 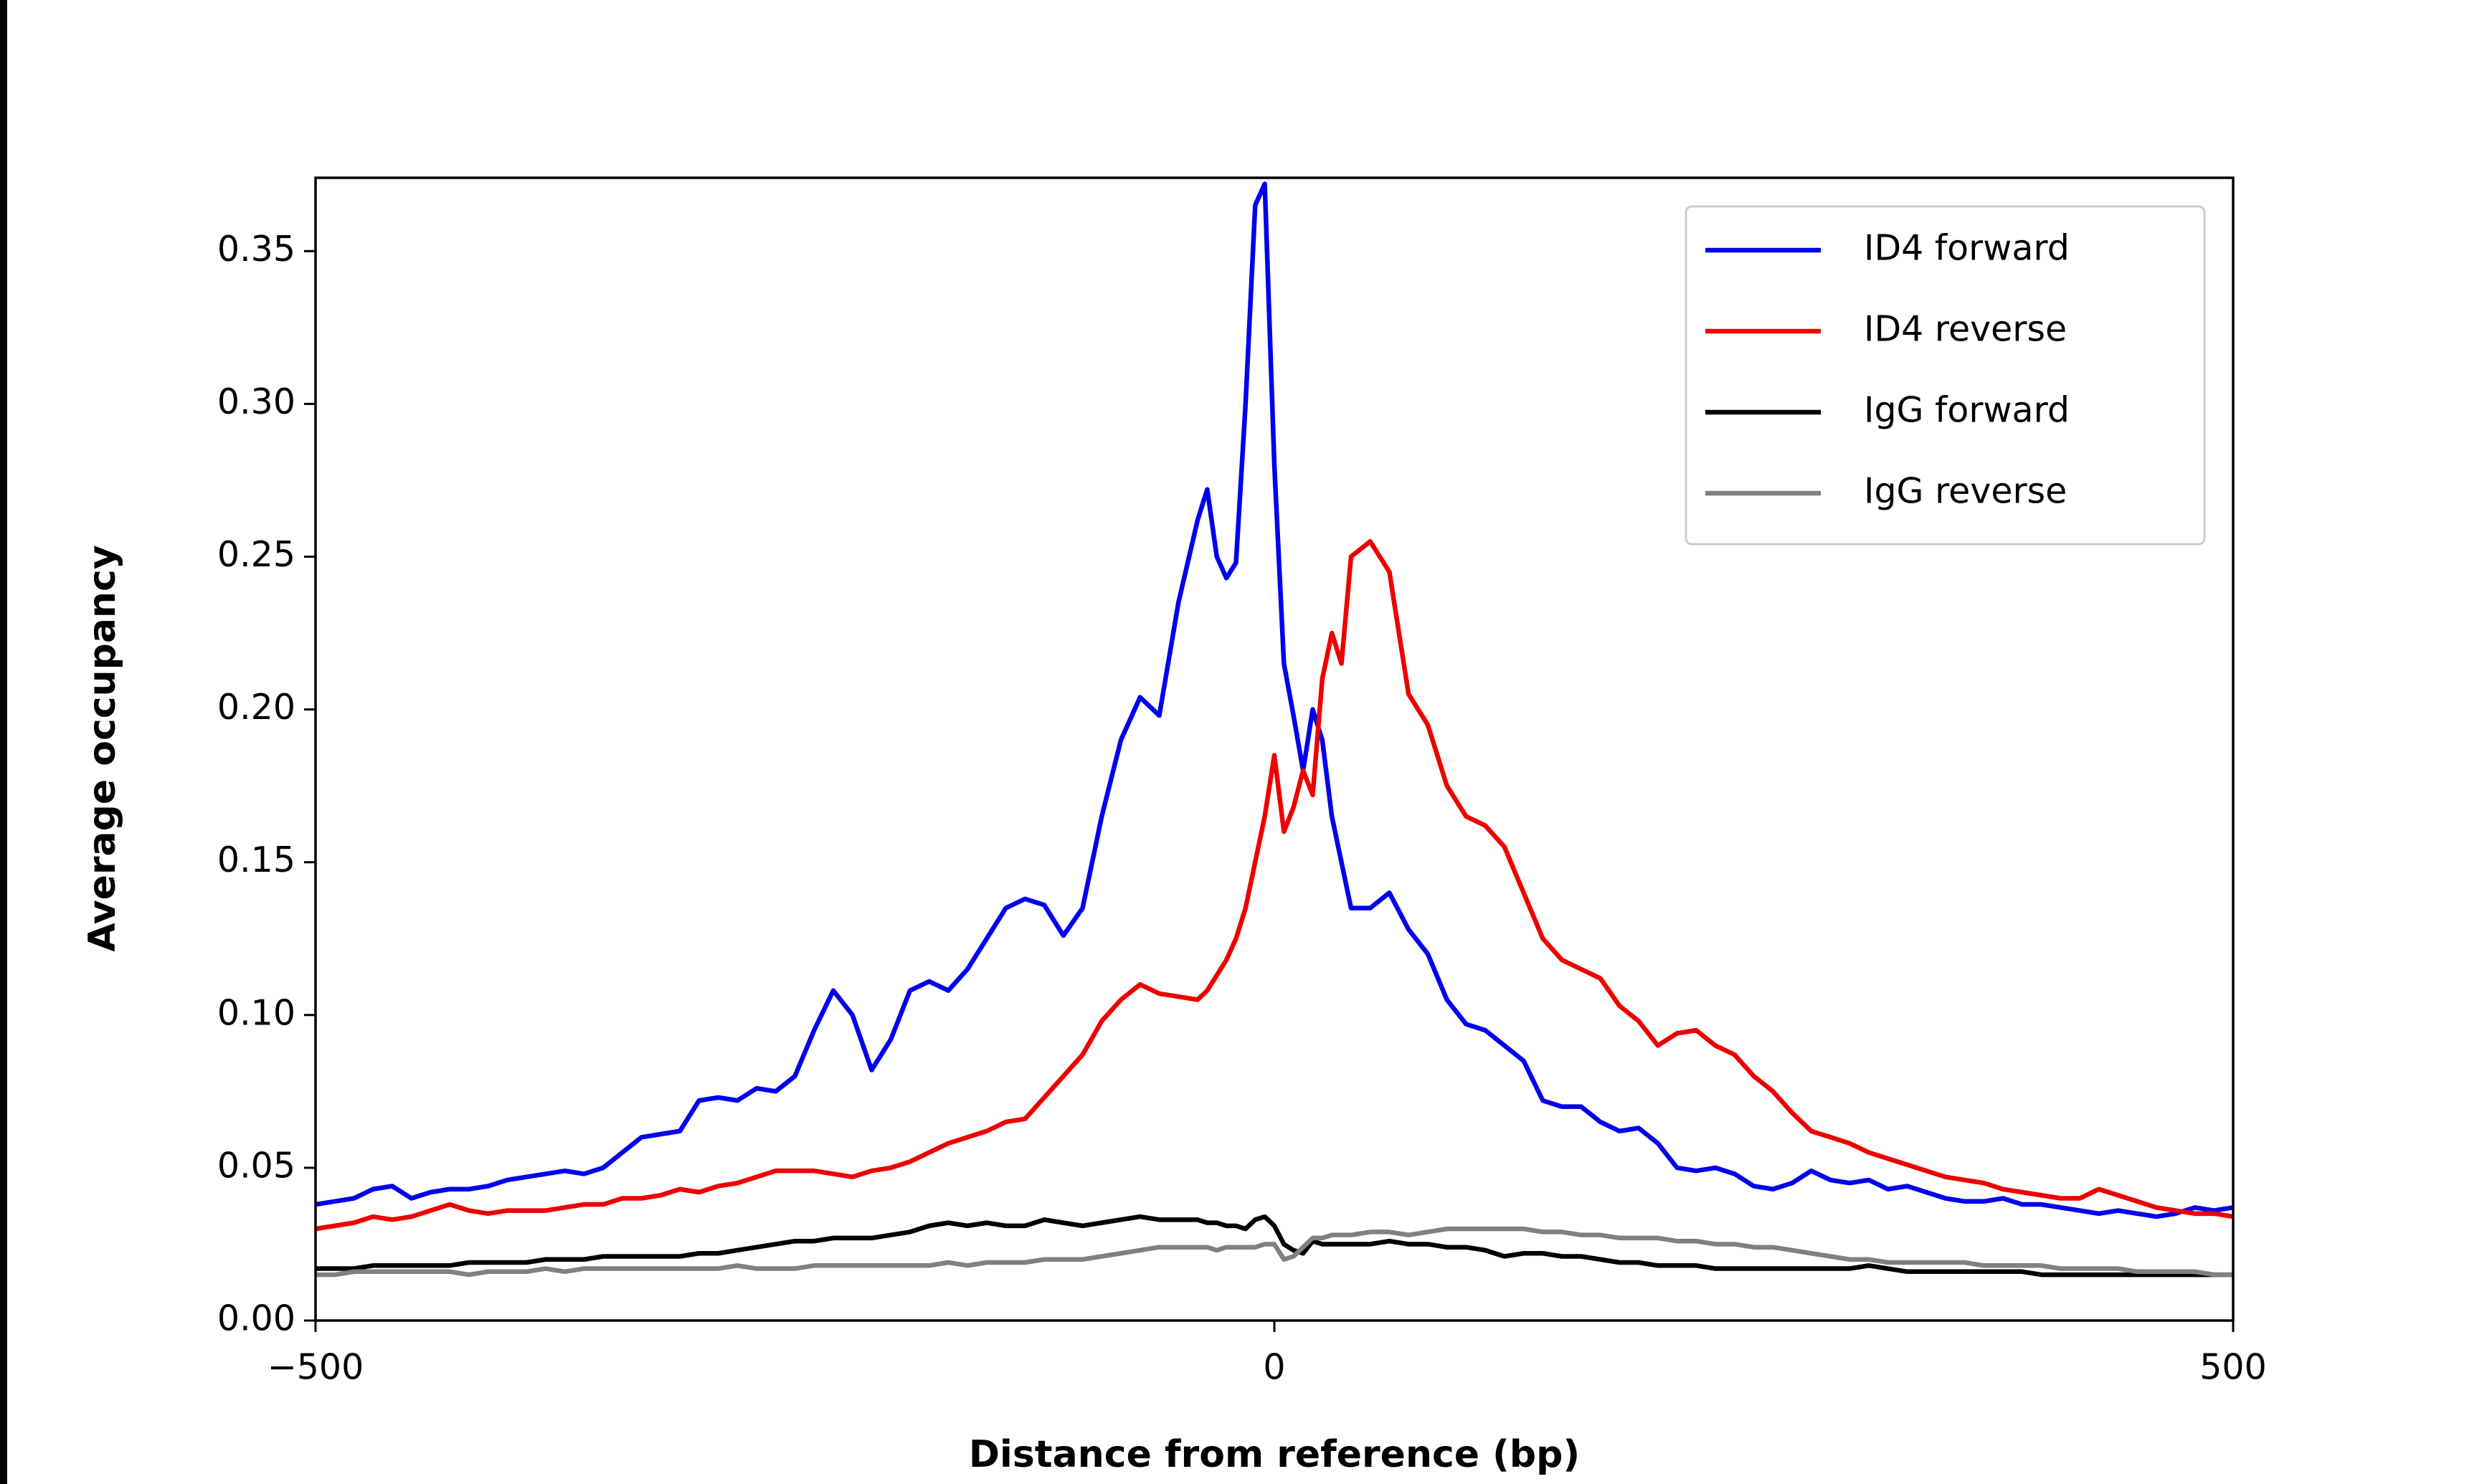 I want to click on y-tick-label: 0.05, so click(x=256, y=1166).